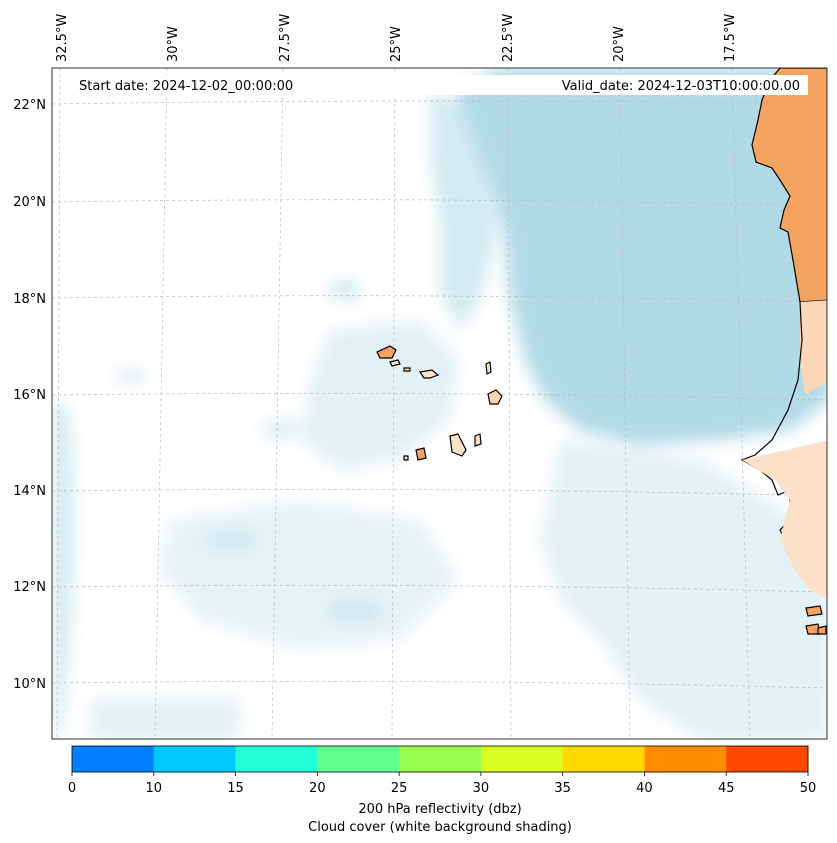  What do you see at coordinates (644, 788) in the screenshot?
I see `colorbar-tick-label: 40` at bounding box center [644, 788].